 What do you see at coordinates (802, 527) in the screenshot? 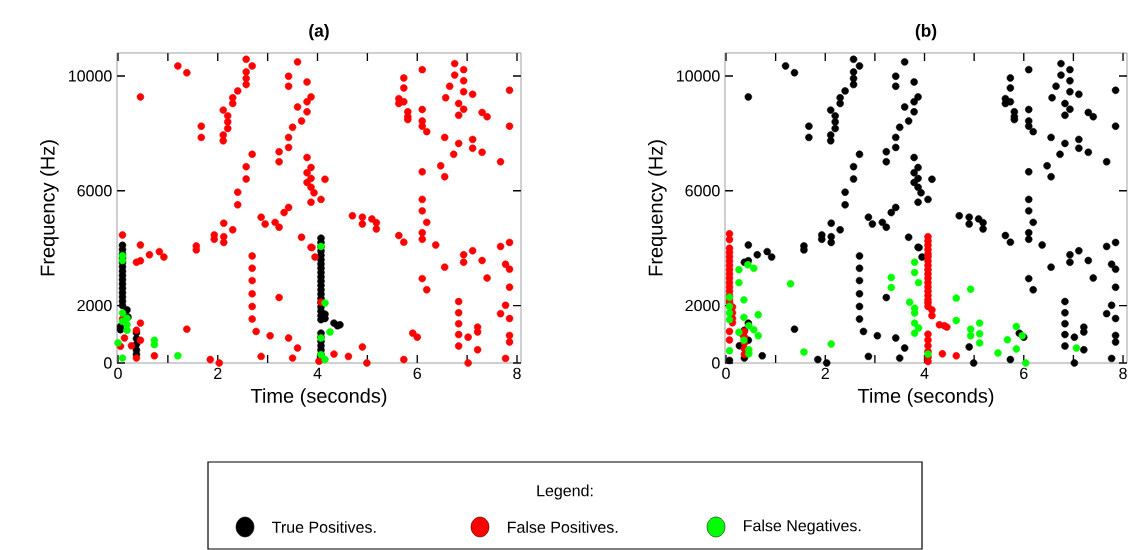
I see `legend-label: False Negatives.` at bounding box center [802, 527].